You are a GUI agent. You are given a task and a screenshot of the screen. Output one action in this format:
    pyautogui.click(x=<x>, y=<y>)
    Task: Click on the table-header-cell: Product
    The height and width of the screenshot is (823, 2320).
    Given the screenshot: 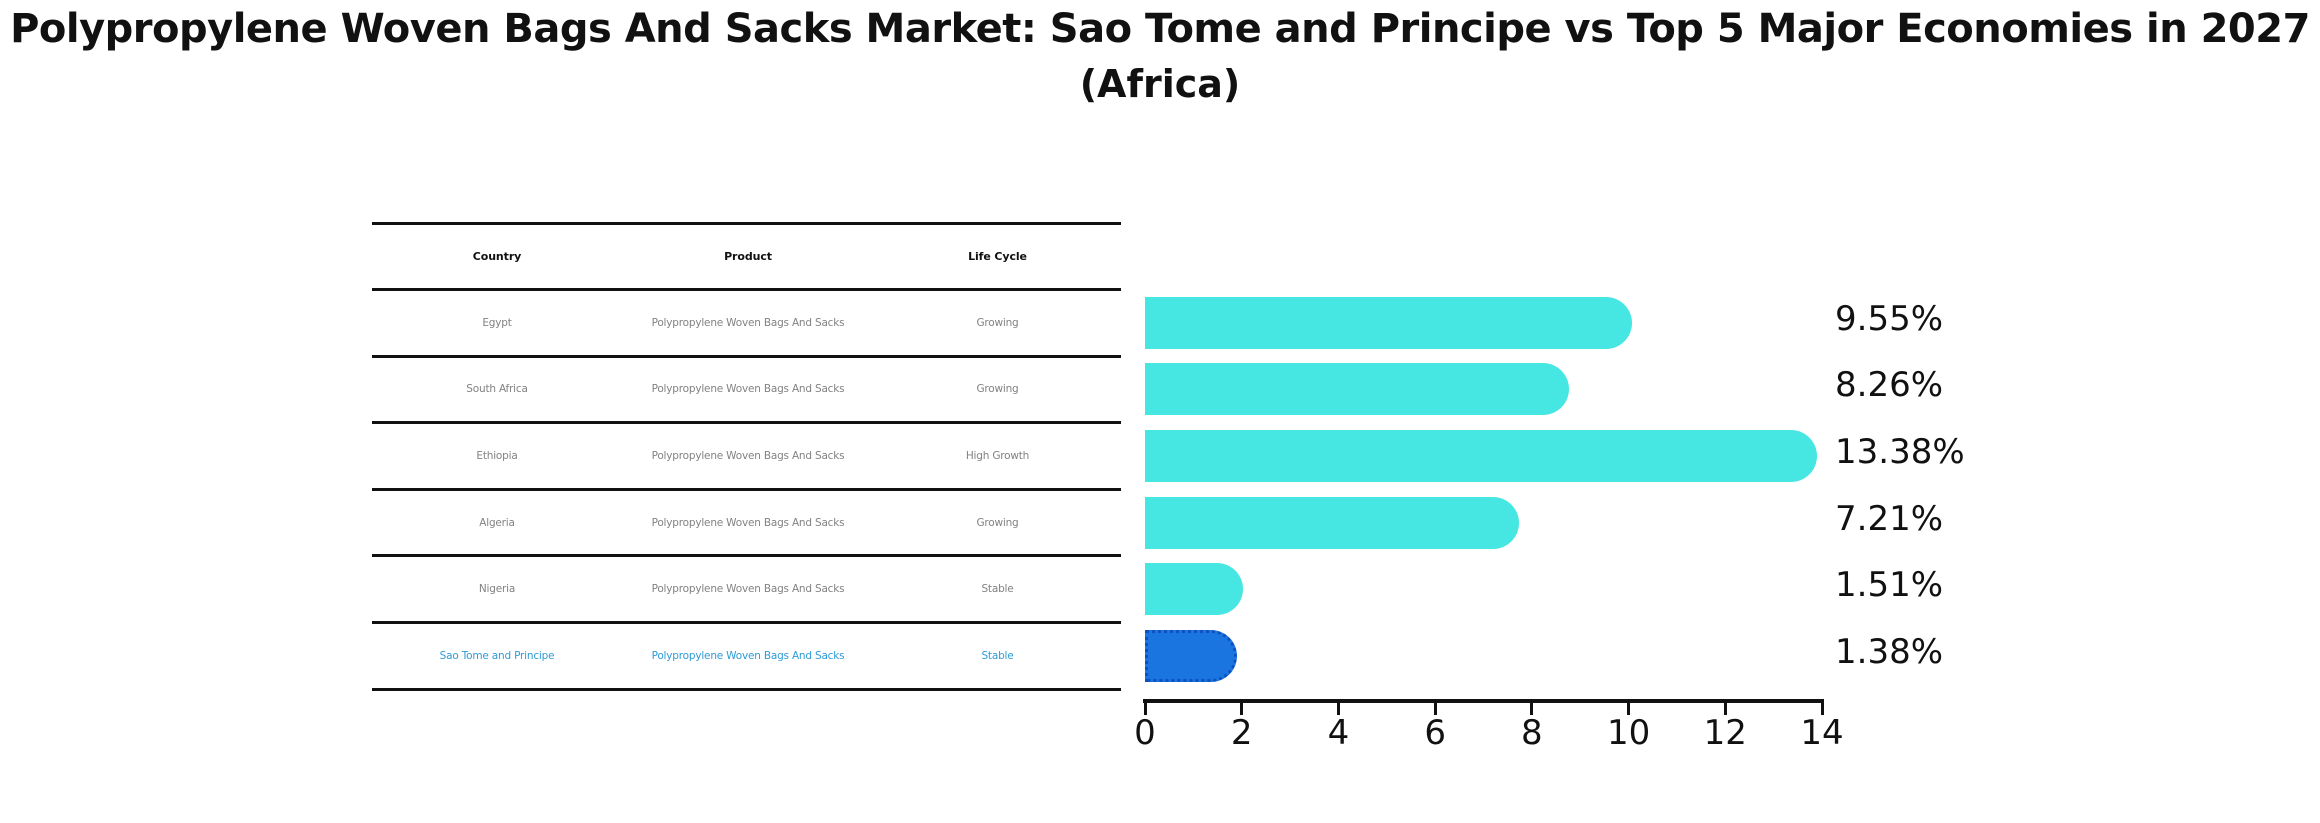 What is the action you would take?
    pyautogui.click(x=748, y=256)
    